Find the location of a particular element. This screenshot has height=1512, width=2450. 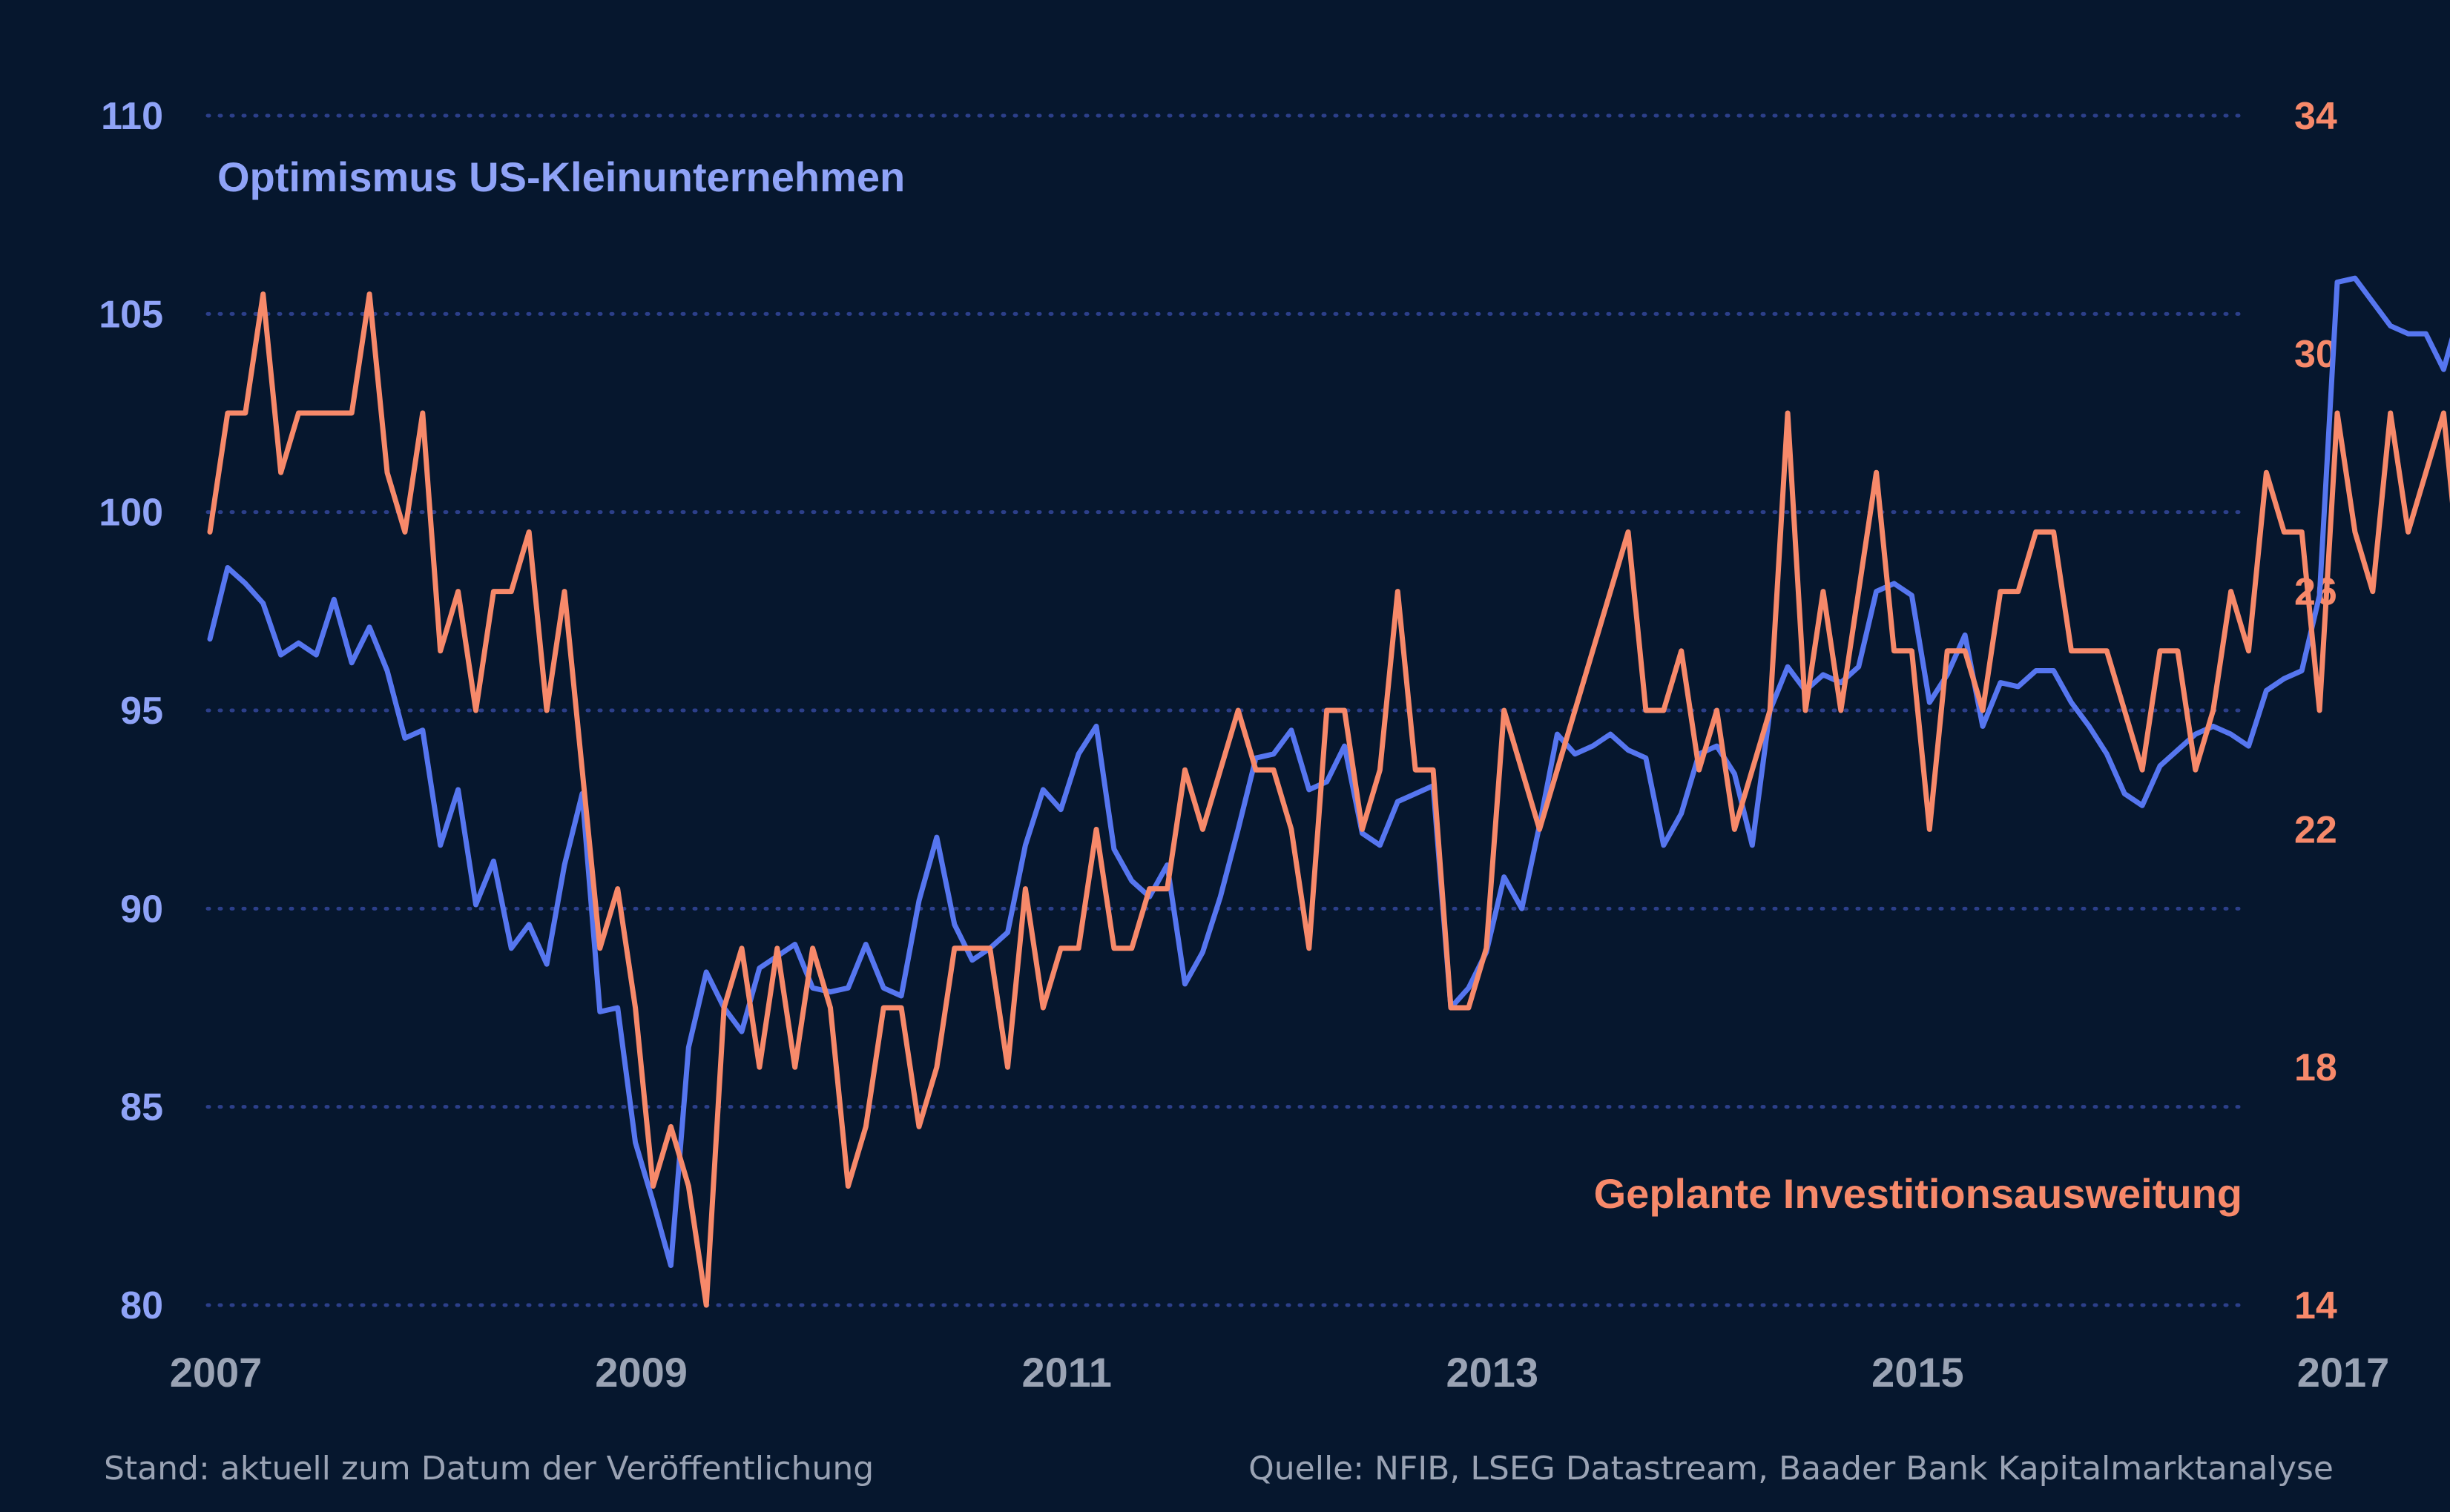

x-axis-tick-label: 2015 is located at coordinates (1917, 1372).